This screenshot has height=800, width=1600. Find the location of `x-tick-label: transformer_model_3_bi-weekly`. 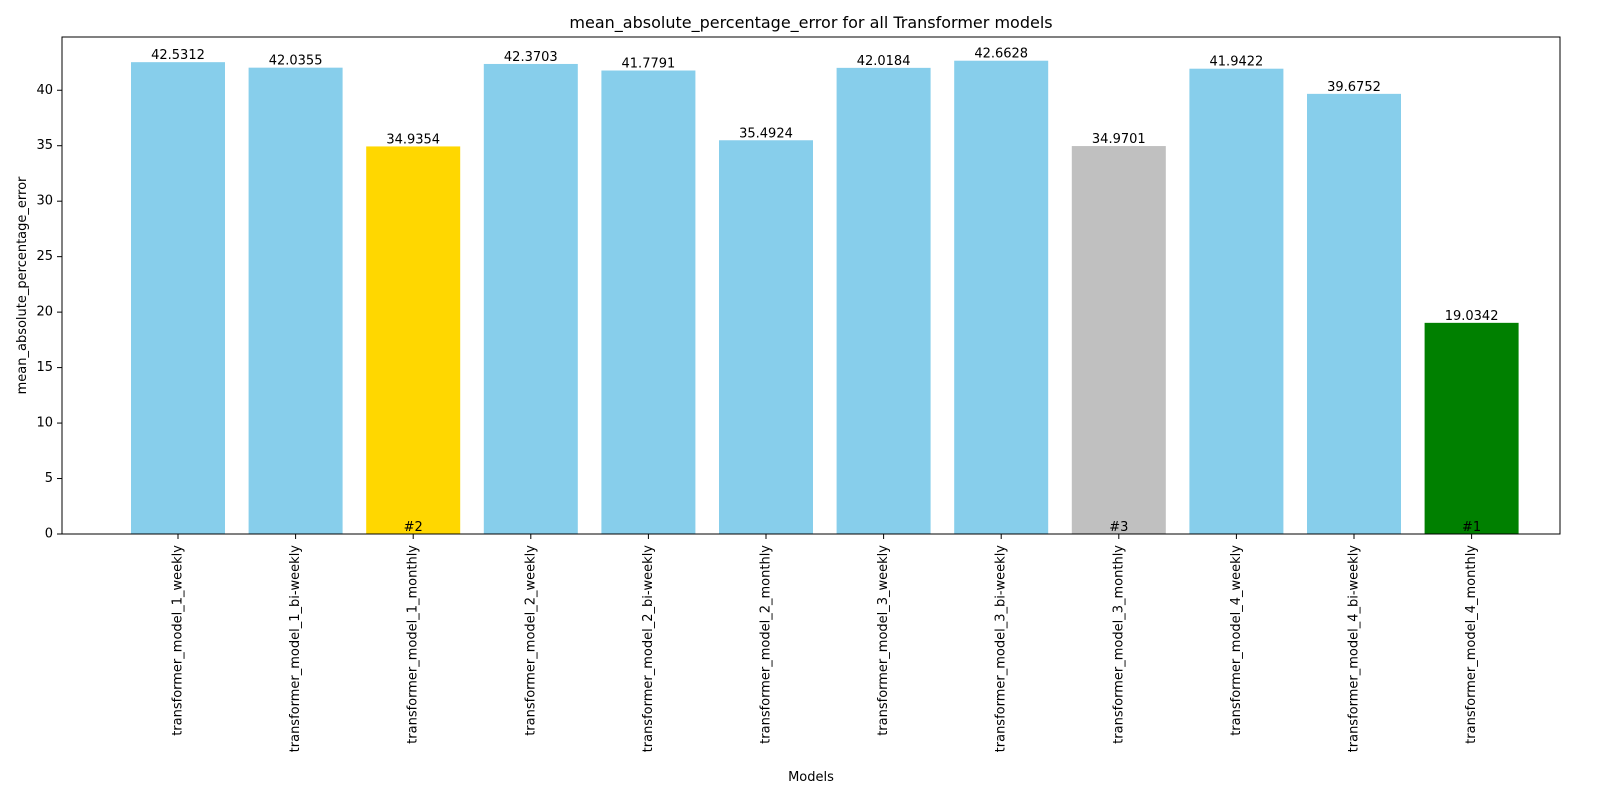

x-tick-label: transformer_model_3_bi-weekly is located at coordinates (1001, 649).